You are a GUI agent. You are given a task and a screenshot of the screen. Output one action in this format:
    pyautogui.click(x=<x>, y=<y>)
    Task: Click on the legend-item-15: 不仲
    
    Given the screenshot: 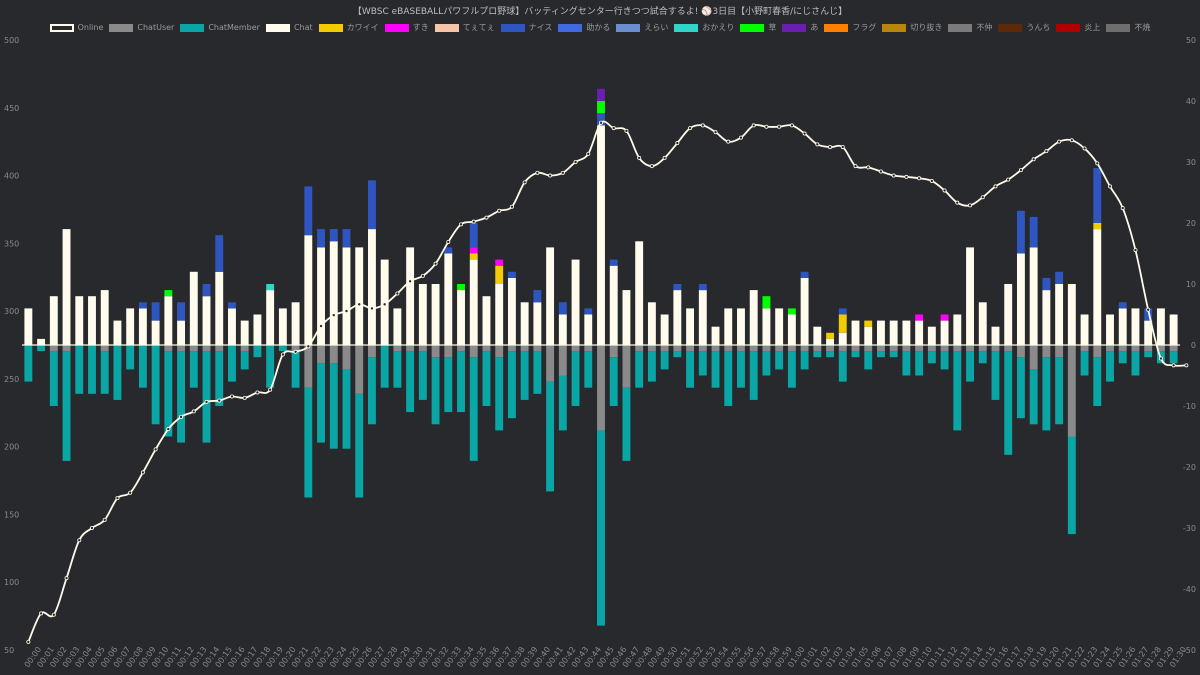 What is the action you would take?
    pyautogui.click(x=970, y=27)
    